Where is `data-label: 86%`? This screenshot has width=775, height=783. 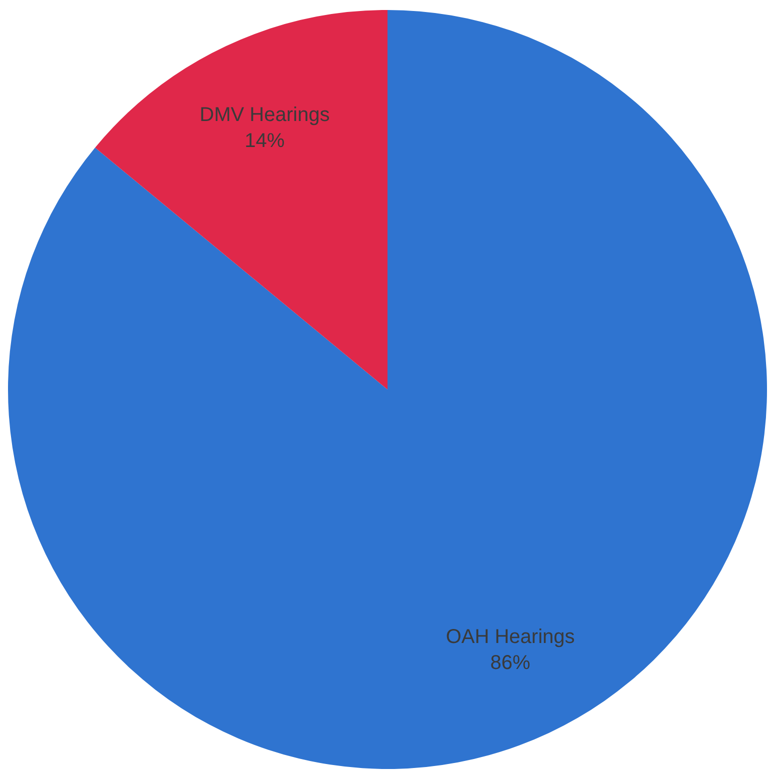
data-label: 86% is located at coordinates (510, 663).